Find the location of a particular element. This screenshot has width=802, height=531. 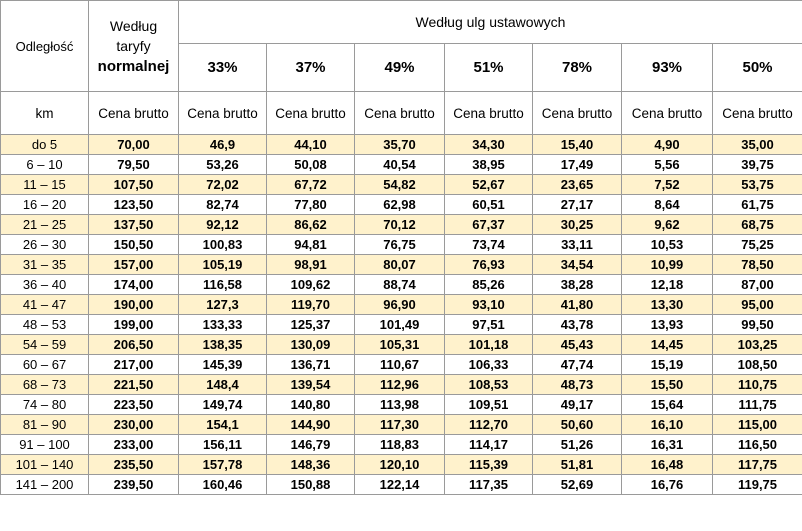

price-cell: 82,74 is located at coordinates (222, 204).